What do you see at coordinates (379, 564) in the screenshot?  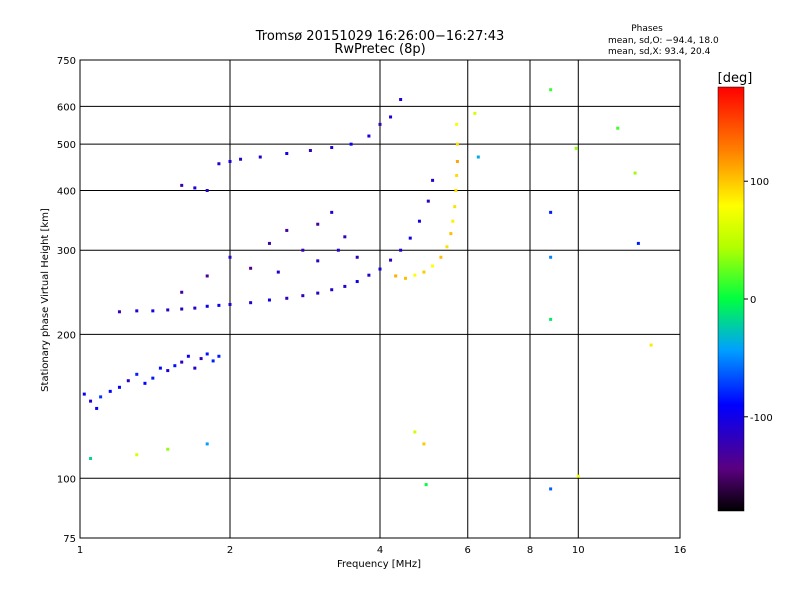 I see `x-axis-label: Frequency [MHz]` at bounding box center [379, 564].